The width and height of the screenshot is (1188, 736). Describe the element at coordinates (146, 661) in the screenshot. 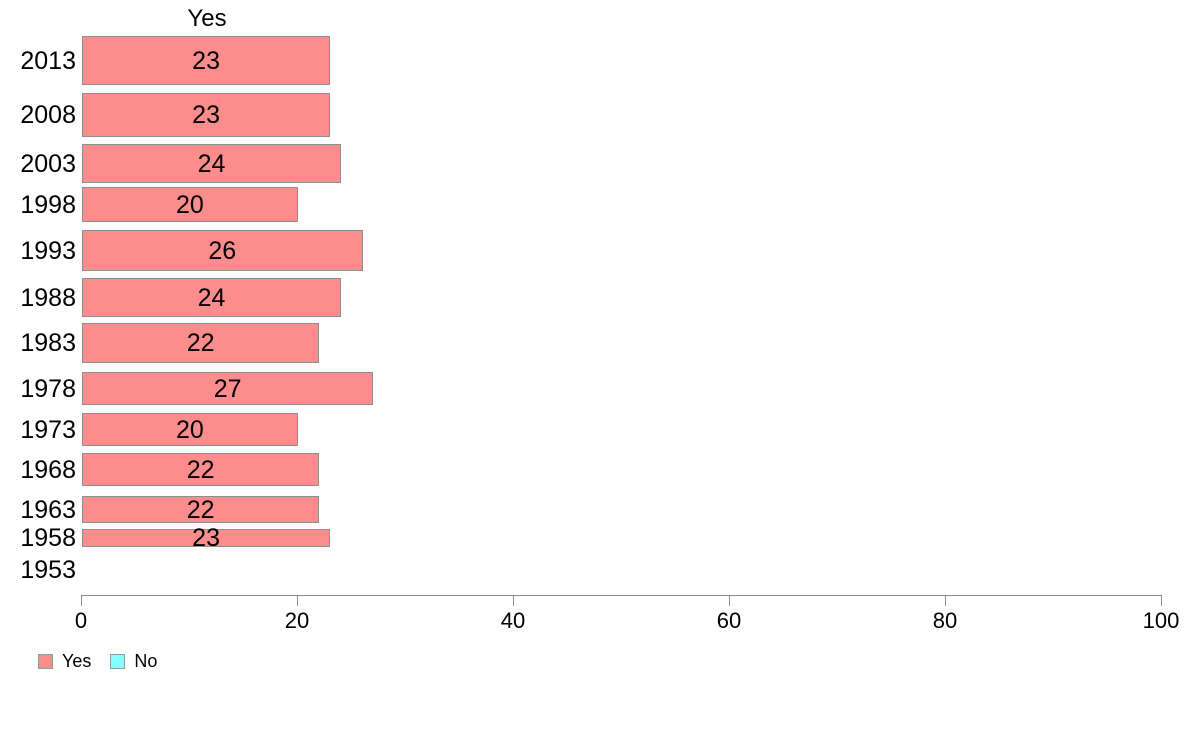

I see `legend-label-no: No` at that location.